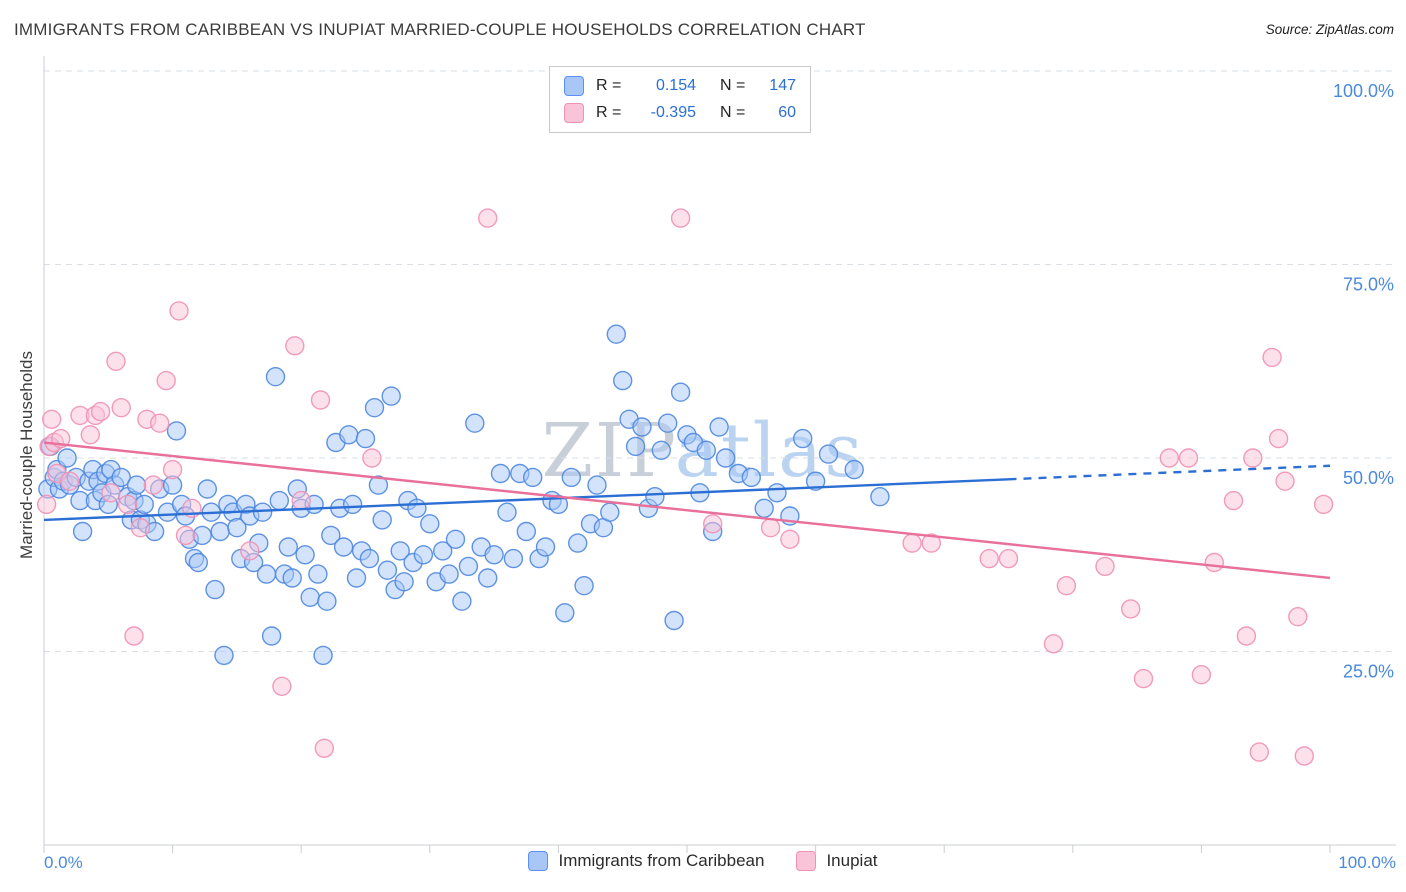 This screenshot has width=1406, height=892. What do you see at coordinates (538, 861) in the screenshot?
I see `caribbean-legend-swatch-icon` at bounding box center [538, 861].